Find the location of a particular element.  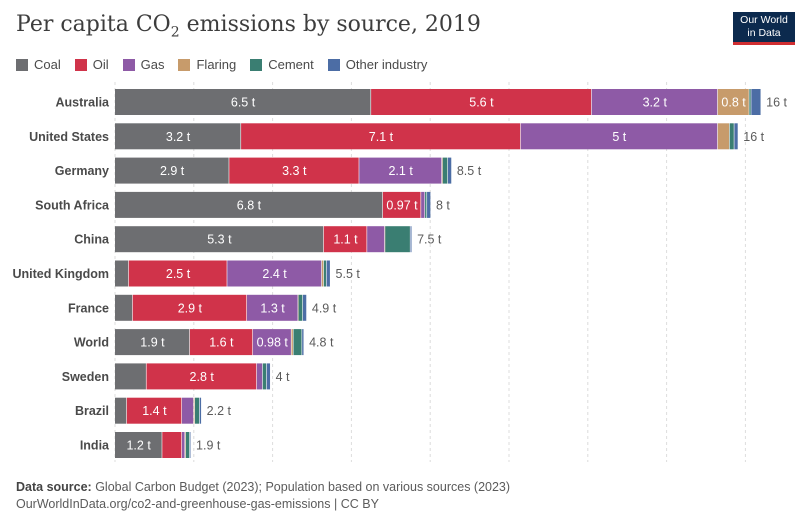

bar-france-oil is located at coordinates (189, 307).